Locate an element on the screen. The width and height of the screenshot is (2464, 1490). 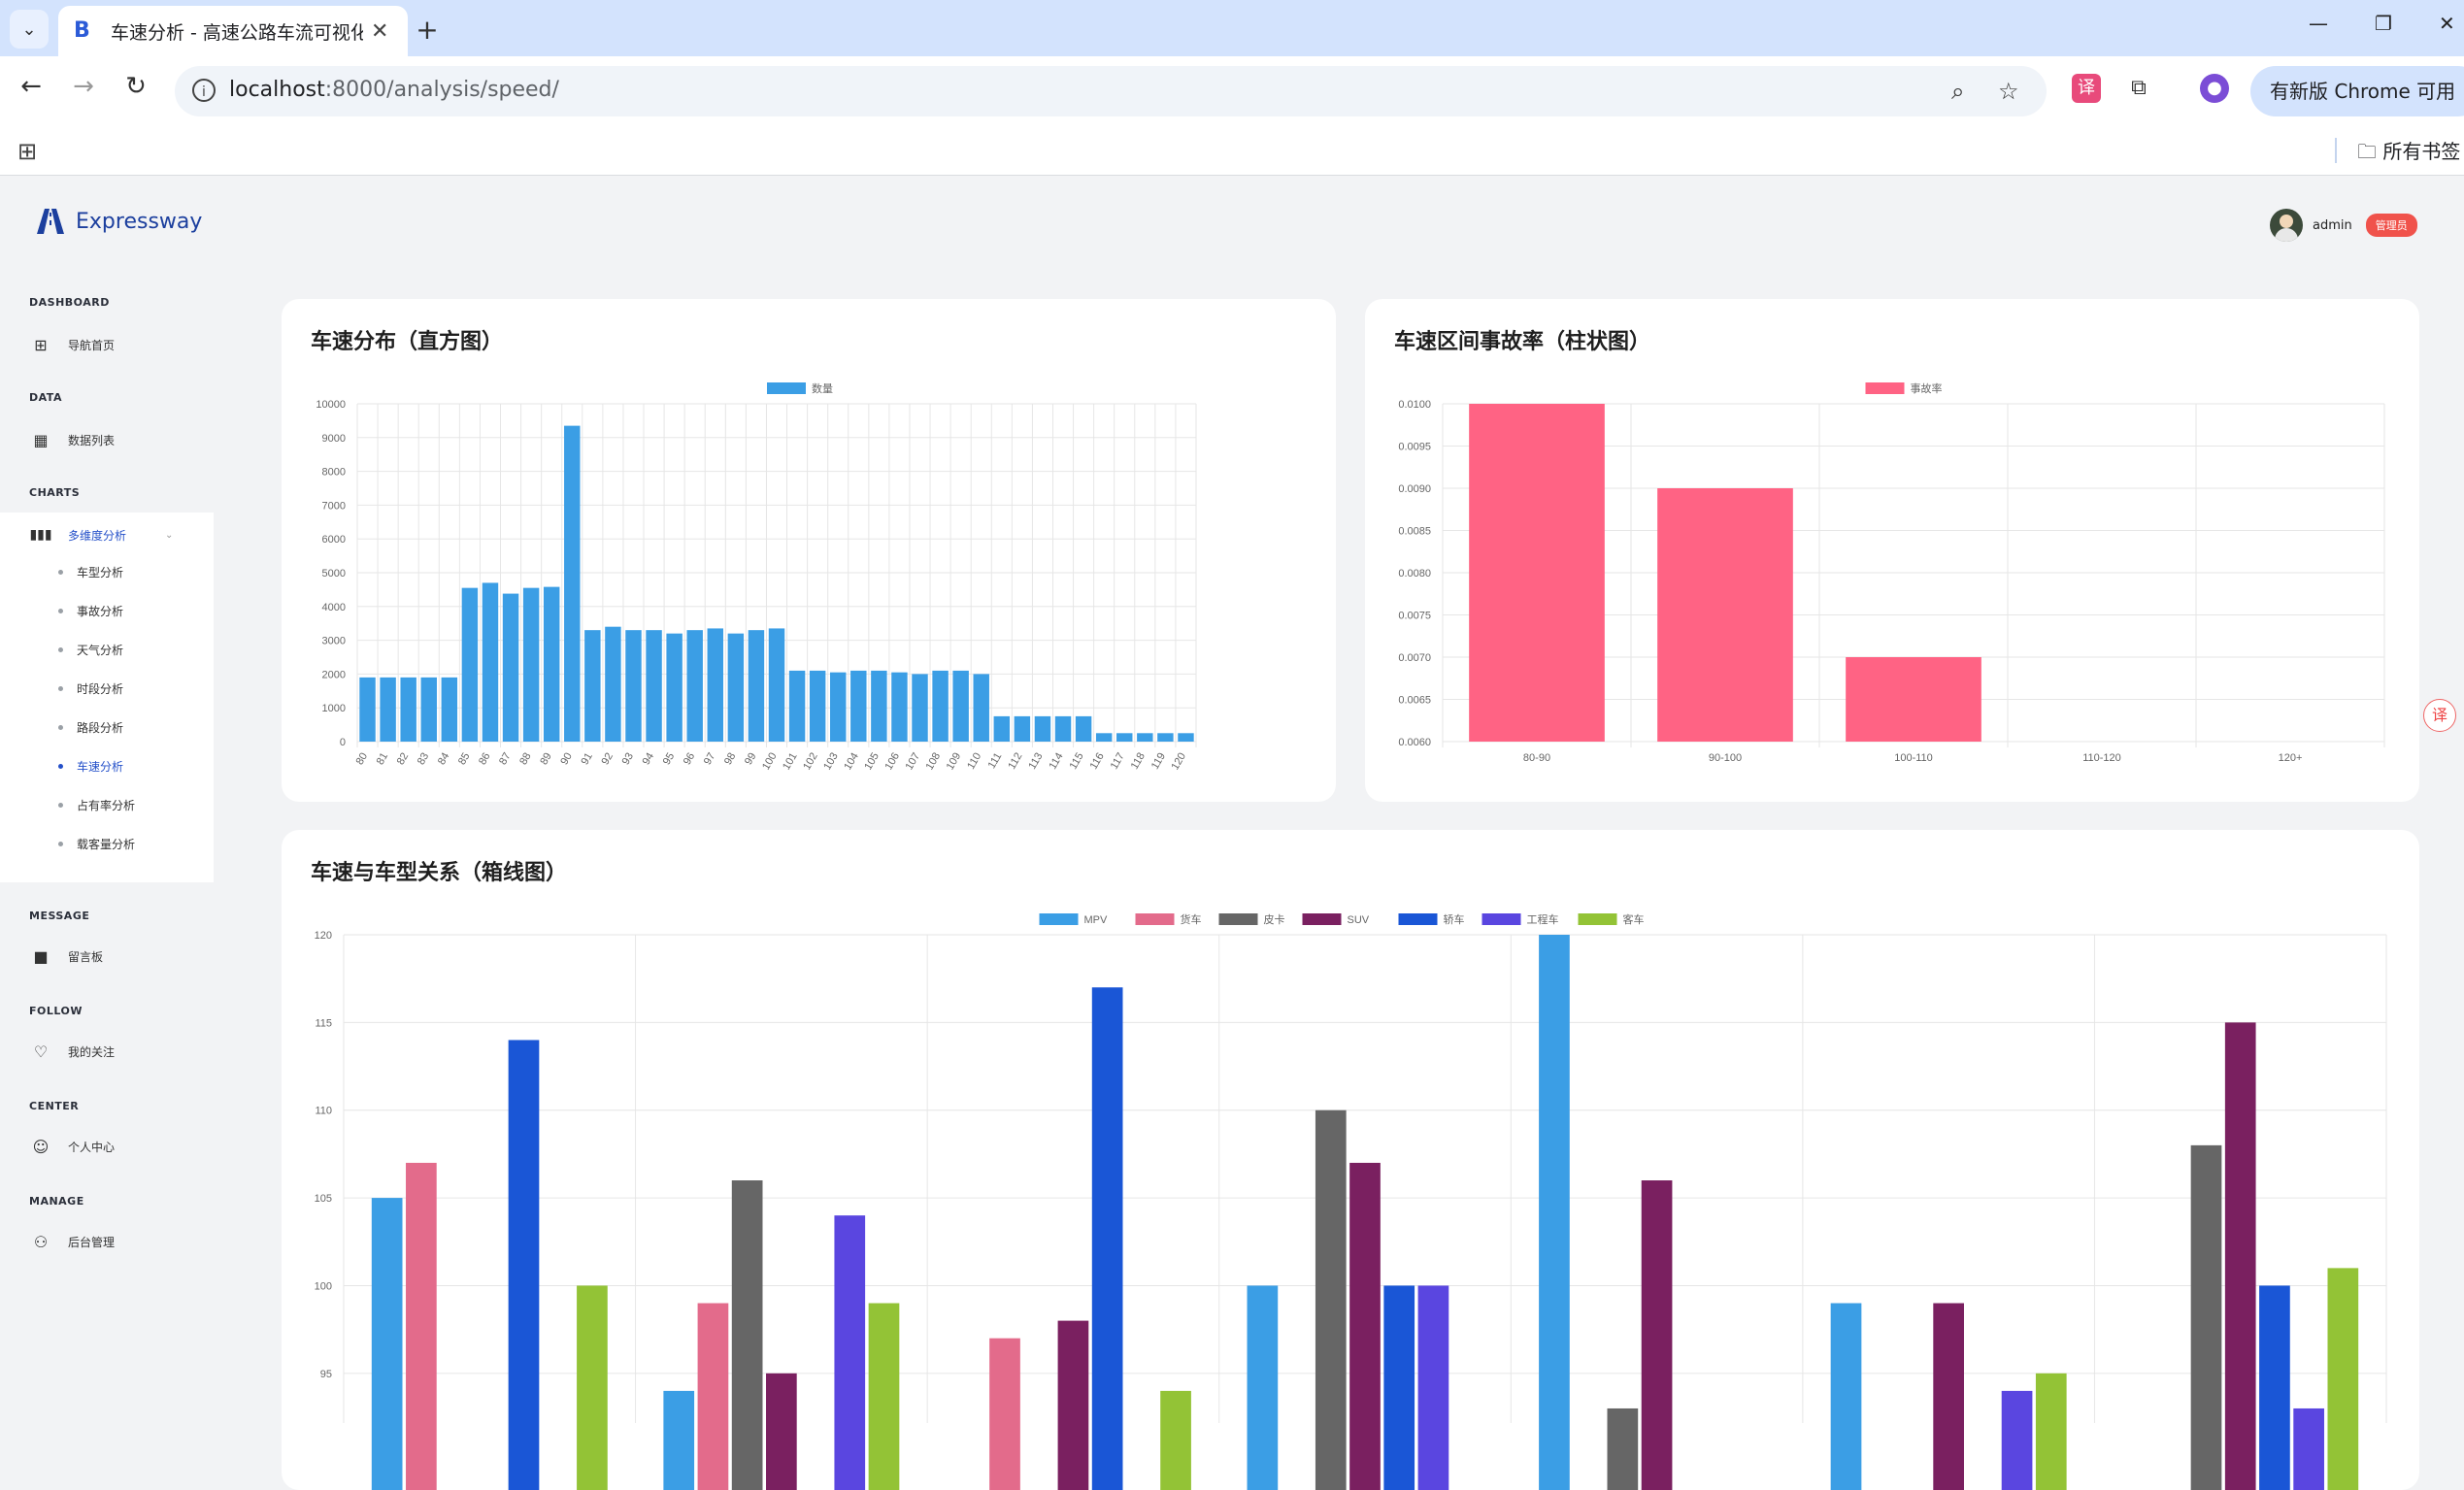
y-tick-label: 8000 is located at coordinates (334, 473).